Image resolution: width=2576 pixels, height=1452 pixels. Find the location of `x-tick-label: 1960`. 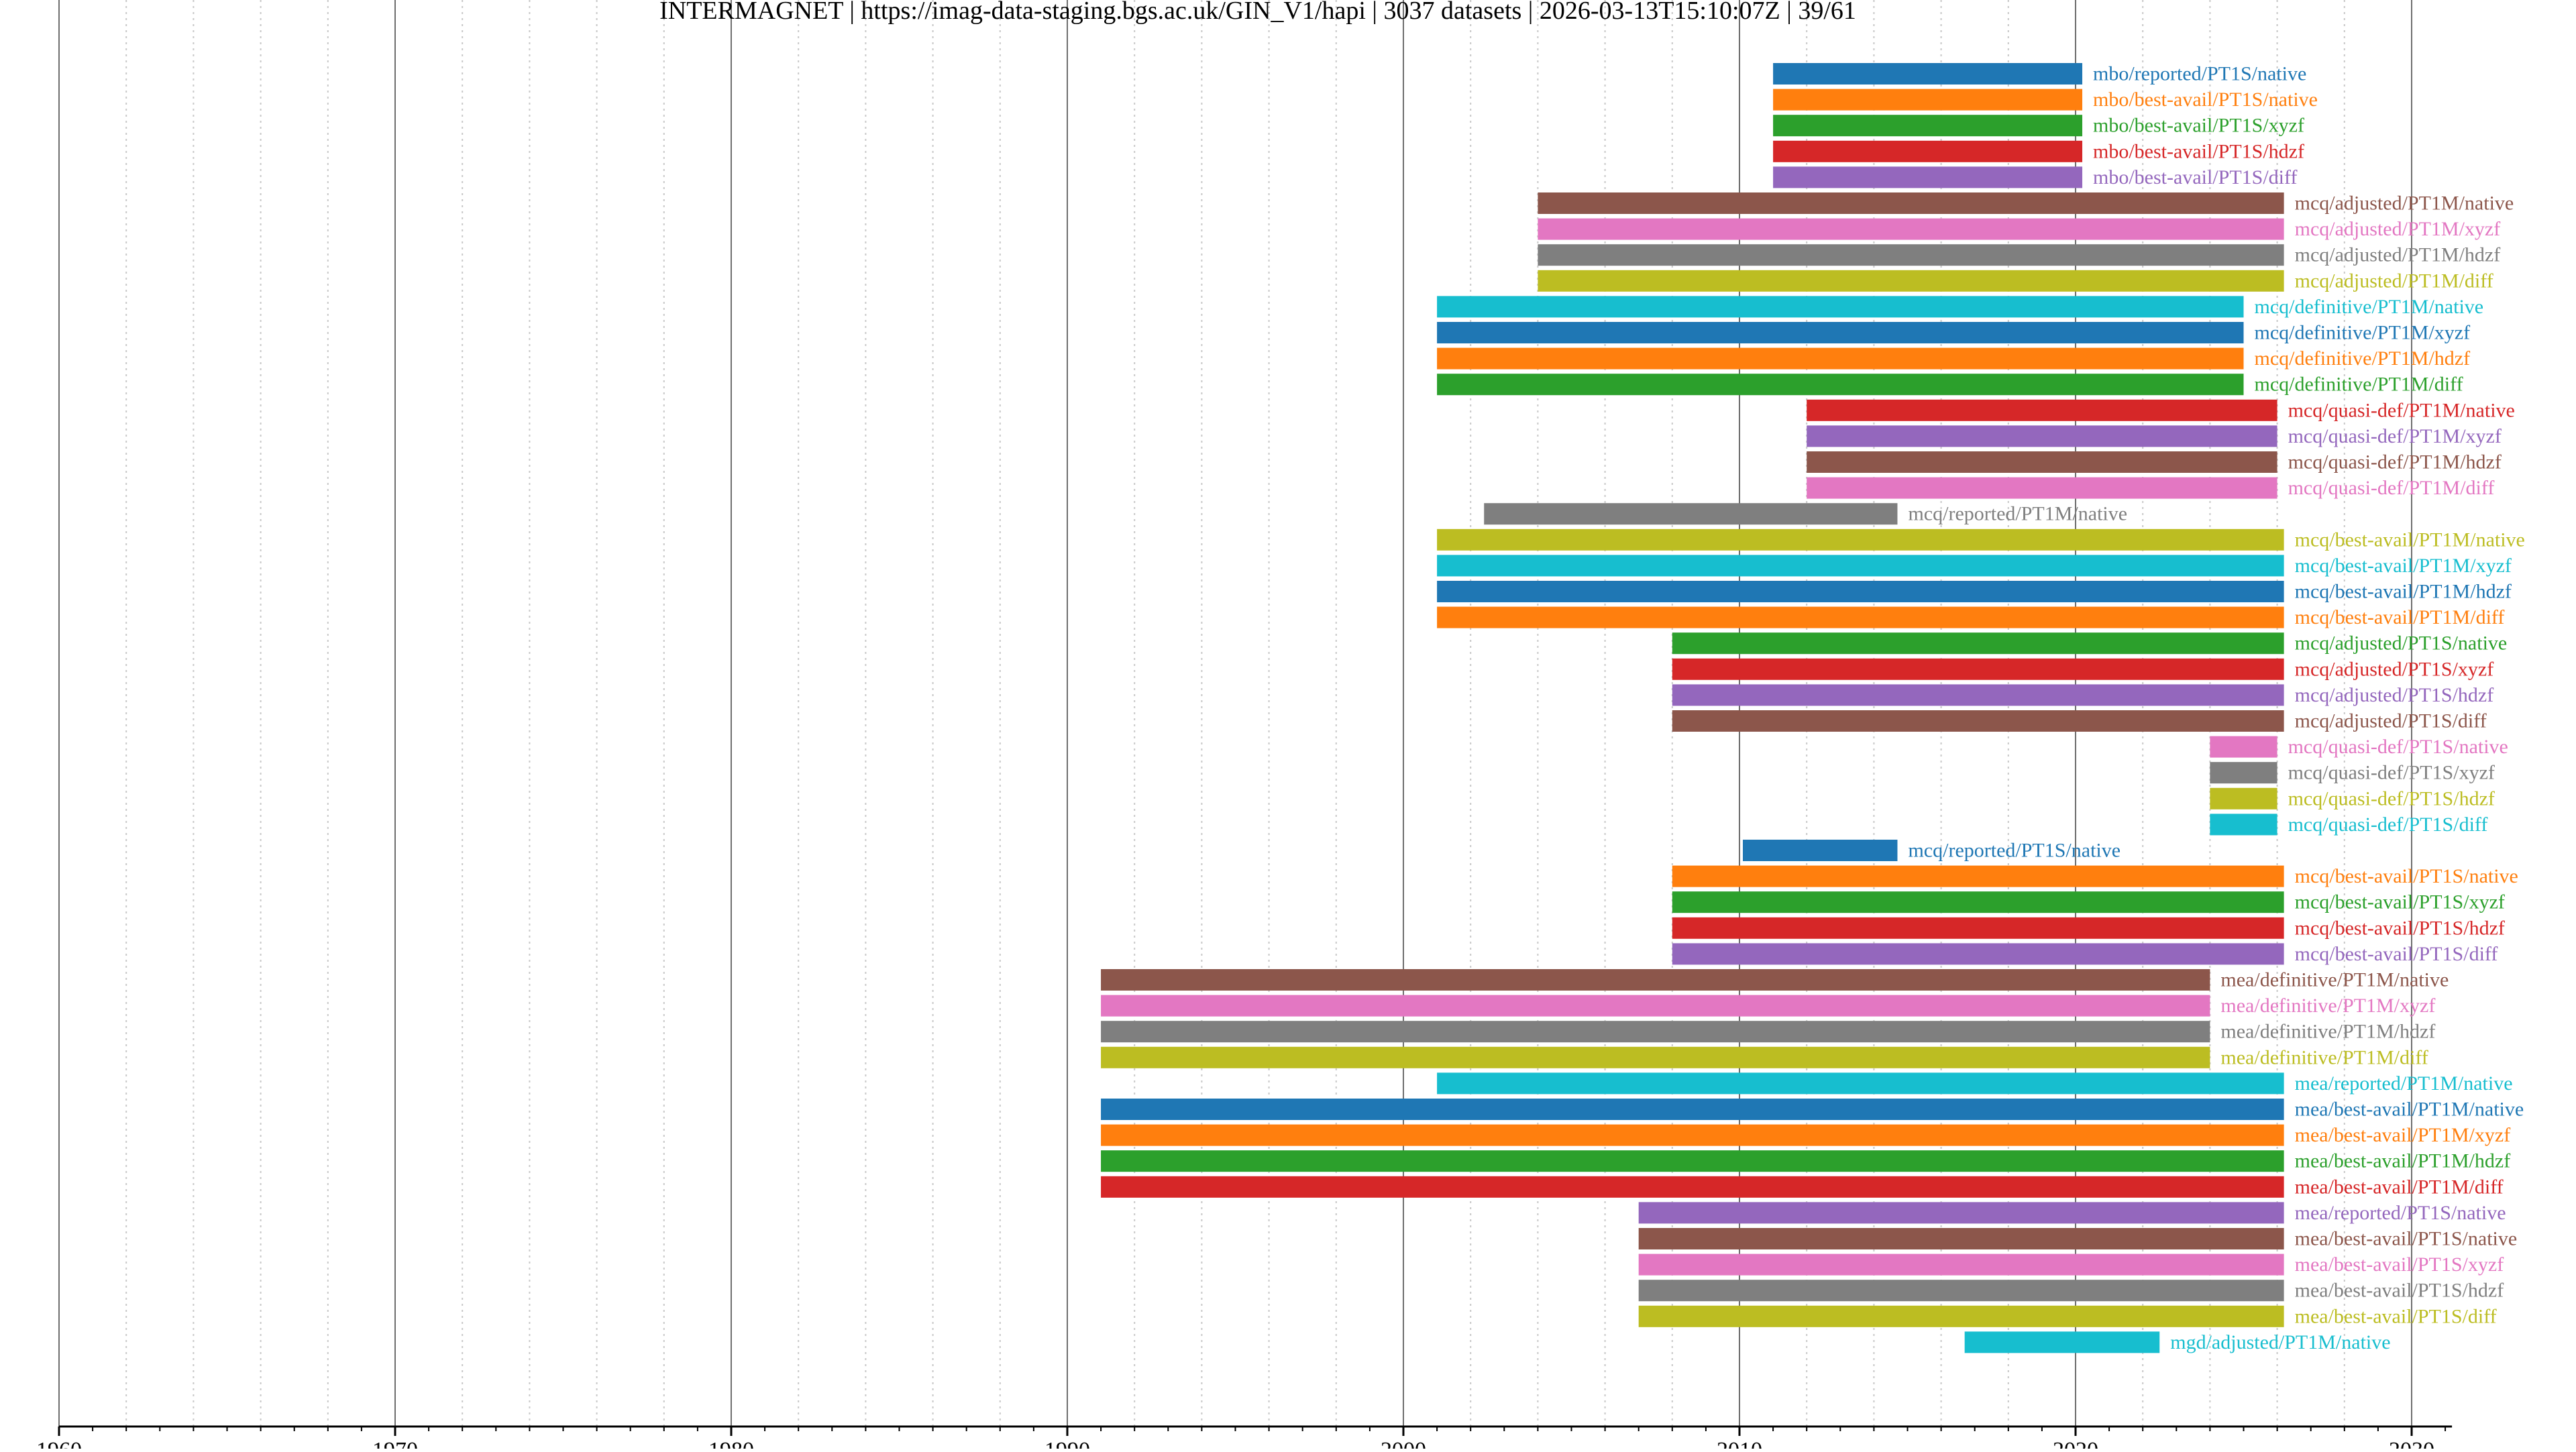

x-tick-label: 1960 is located at coordinates (59, 1443).